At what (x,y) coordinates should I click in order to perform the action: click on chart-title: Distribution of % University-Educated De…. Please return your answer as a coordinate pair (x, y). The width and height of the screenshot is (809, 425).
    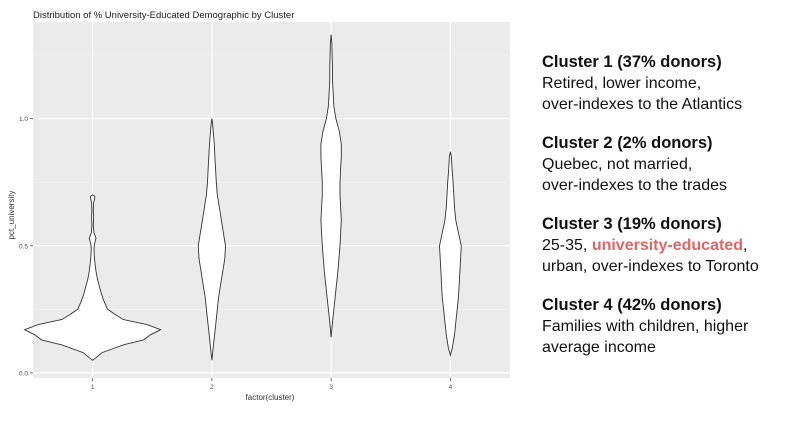
    Looking at the image, I should click on (163, 15).